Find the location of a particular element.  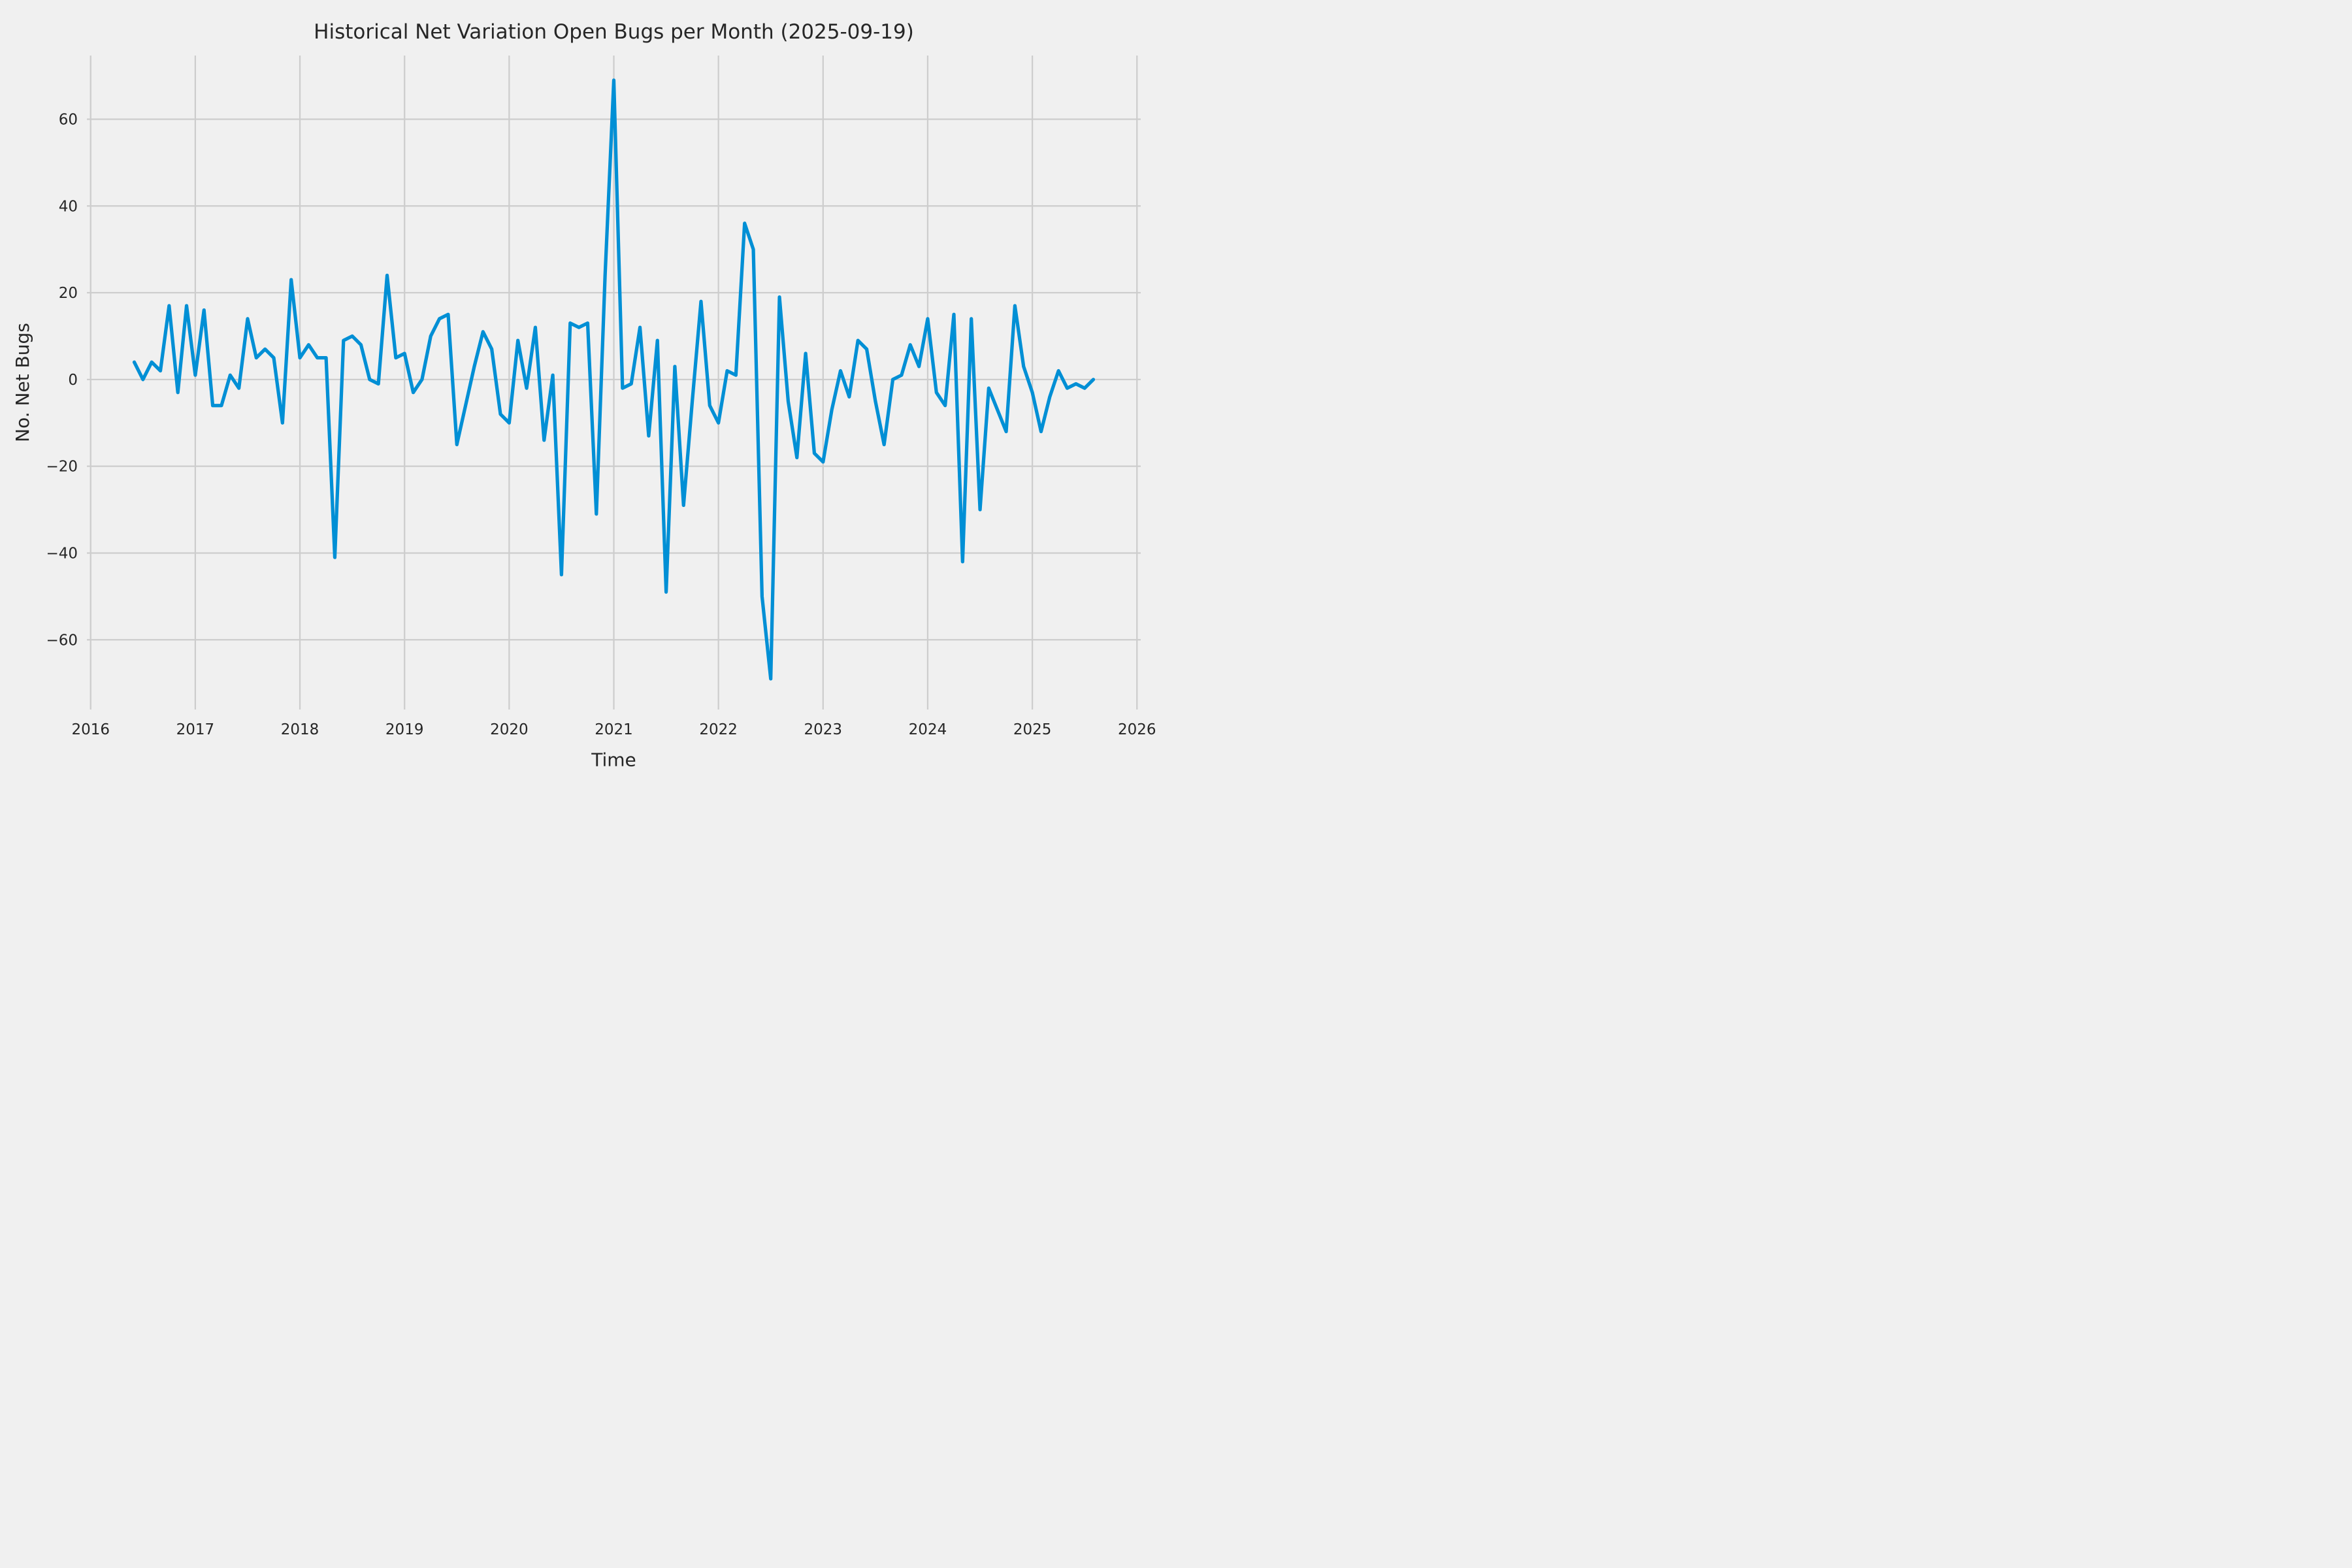

y-tick-label: −40 is located at coordinates (62, 553).